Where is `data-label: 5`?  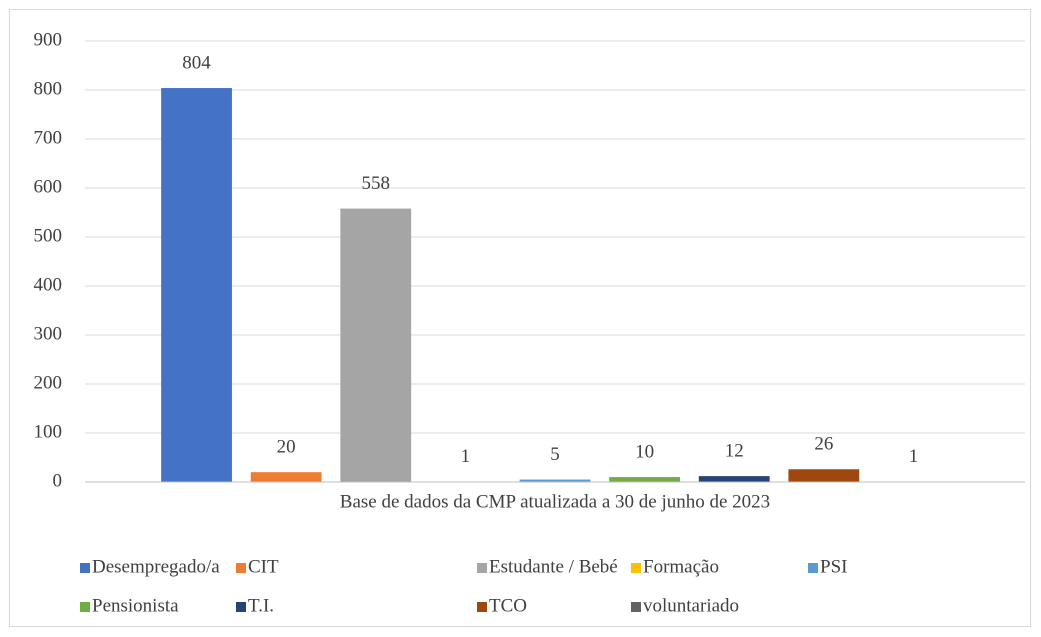
data-label: 5 is located at coordinates (555, 454).